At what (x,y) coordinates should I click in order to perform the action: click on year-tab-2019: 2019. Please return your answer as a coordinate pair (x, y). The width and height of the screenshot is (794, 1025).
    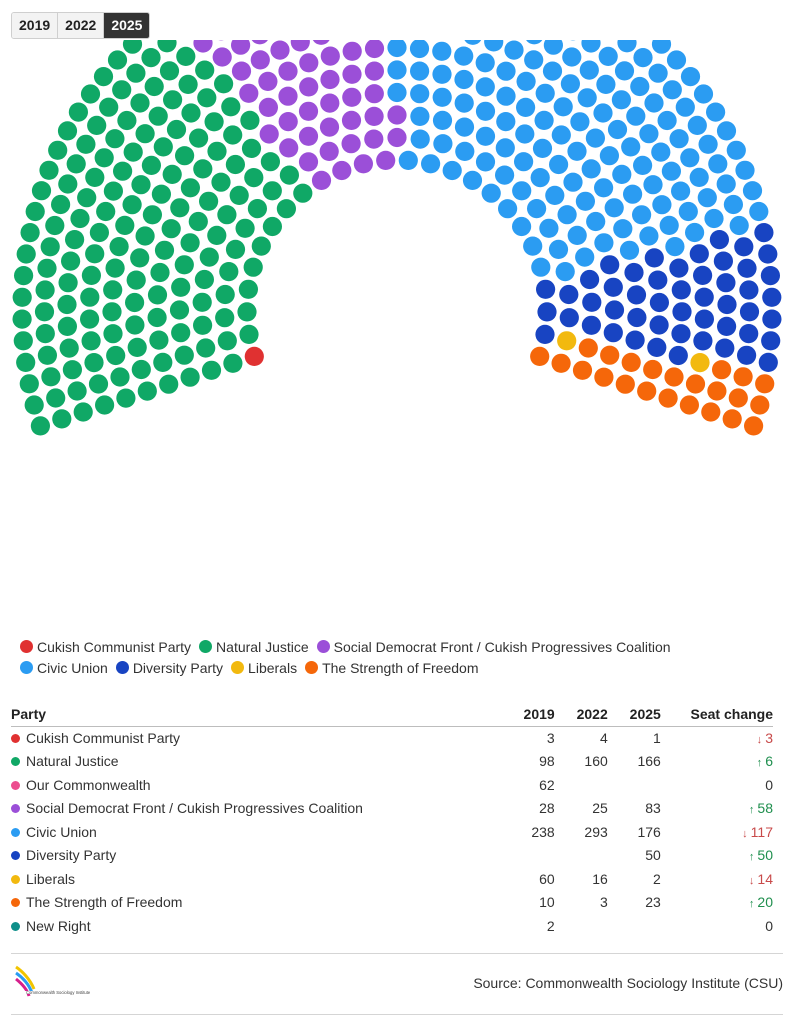
    Looking at the image, I should click on (35, 25).